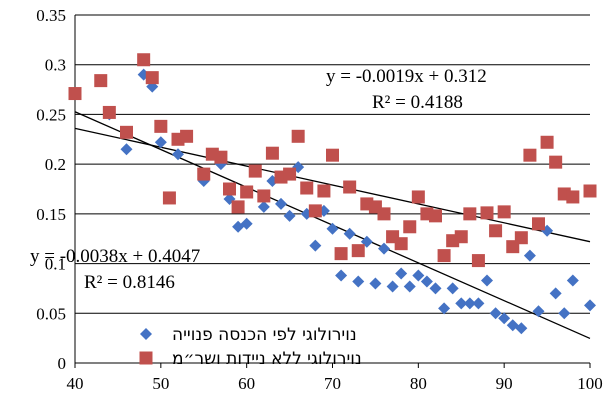 This screenshot has height=397, width=603. I want to click on x-tick-label: 60, so click(246, 383).